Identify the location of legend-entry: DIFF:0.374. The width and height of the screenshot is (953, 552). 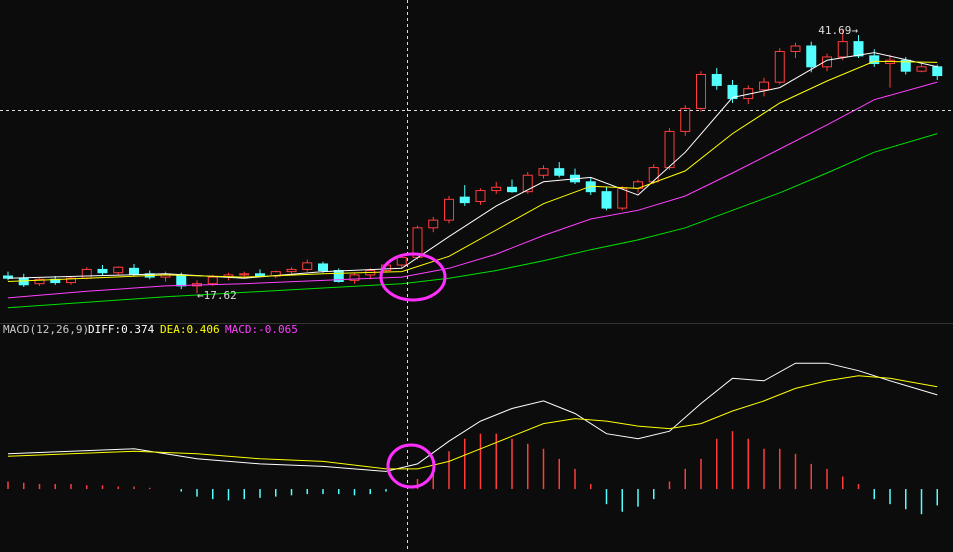
(121, 329).